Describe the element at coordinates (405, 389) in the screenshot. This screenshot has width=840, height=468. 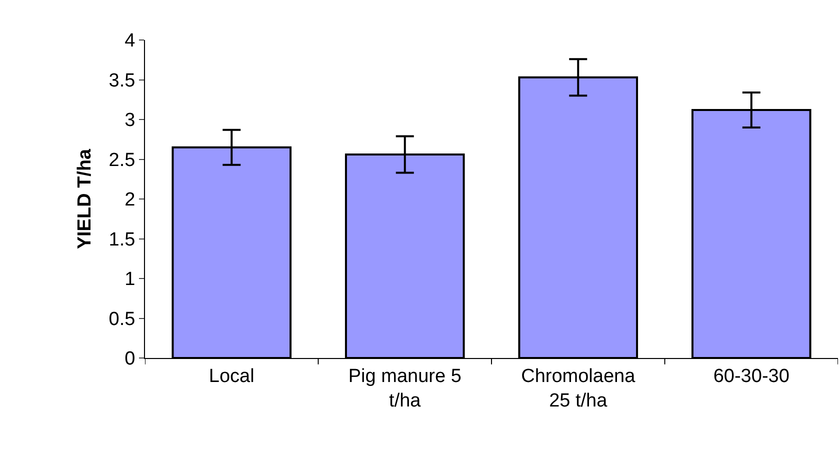
I see `x-tick-label: Pig manure 5 t/ha` at that location.